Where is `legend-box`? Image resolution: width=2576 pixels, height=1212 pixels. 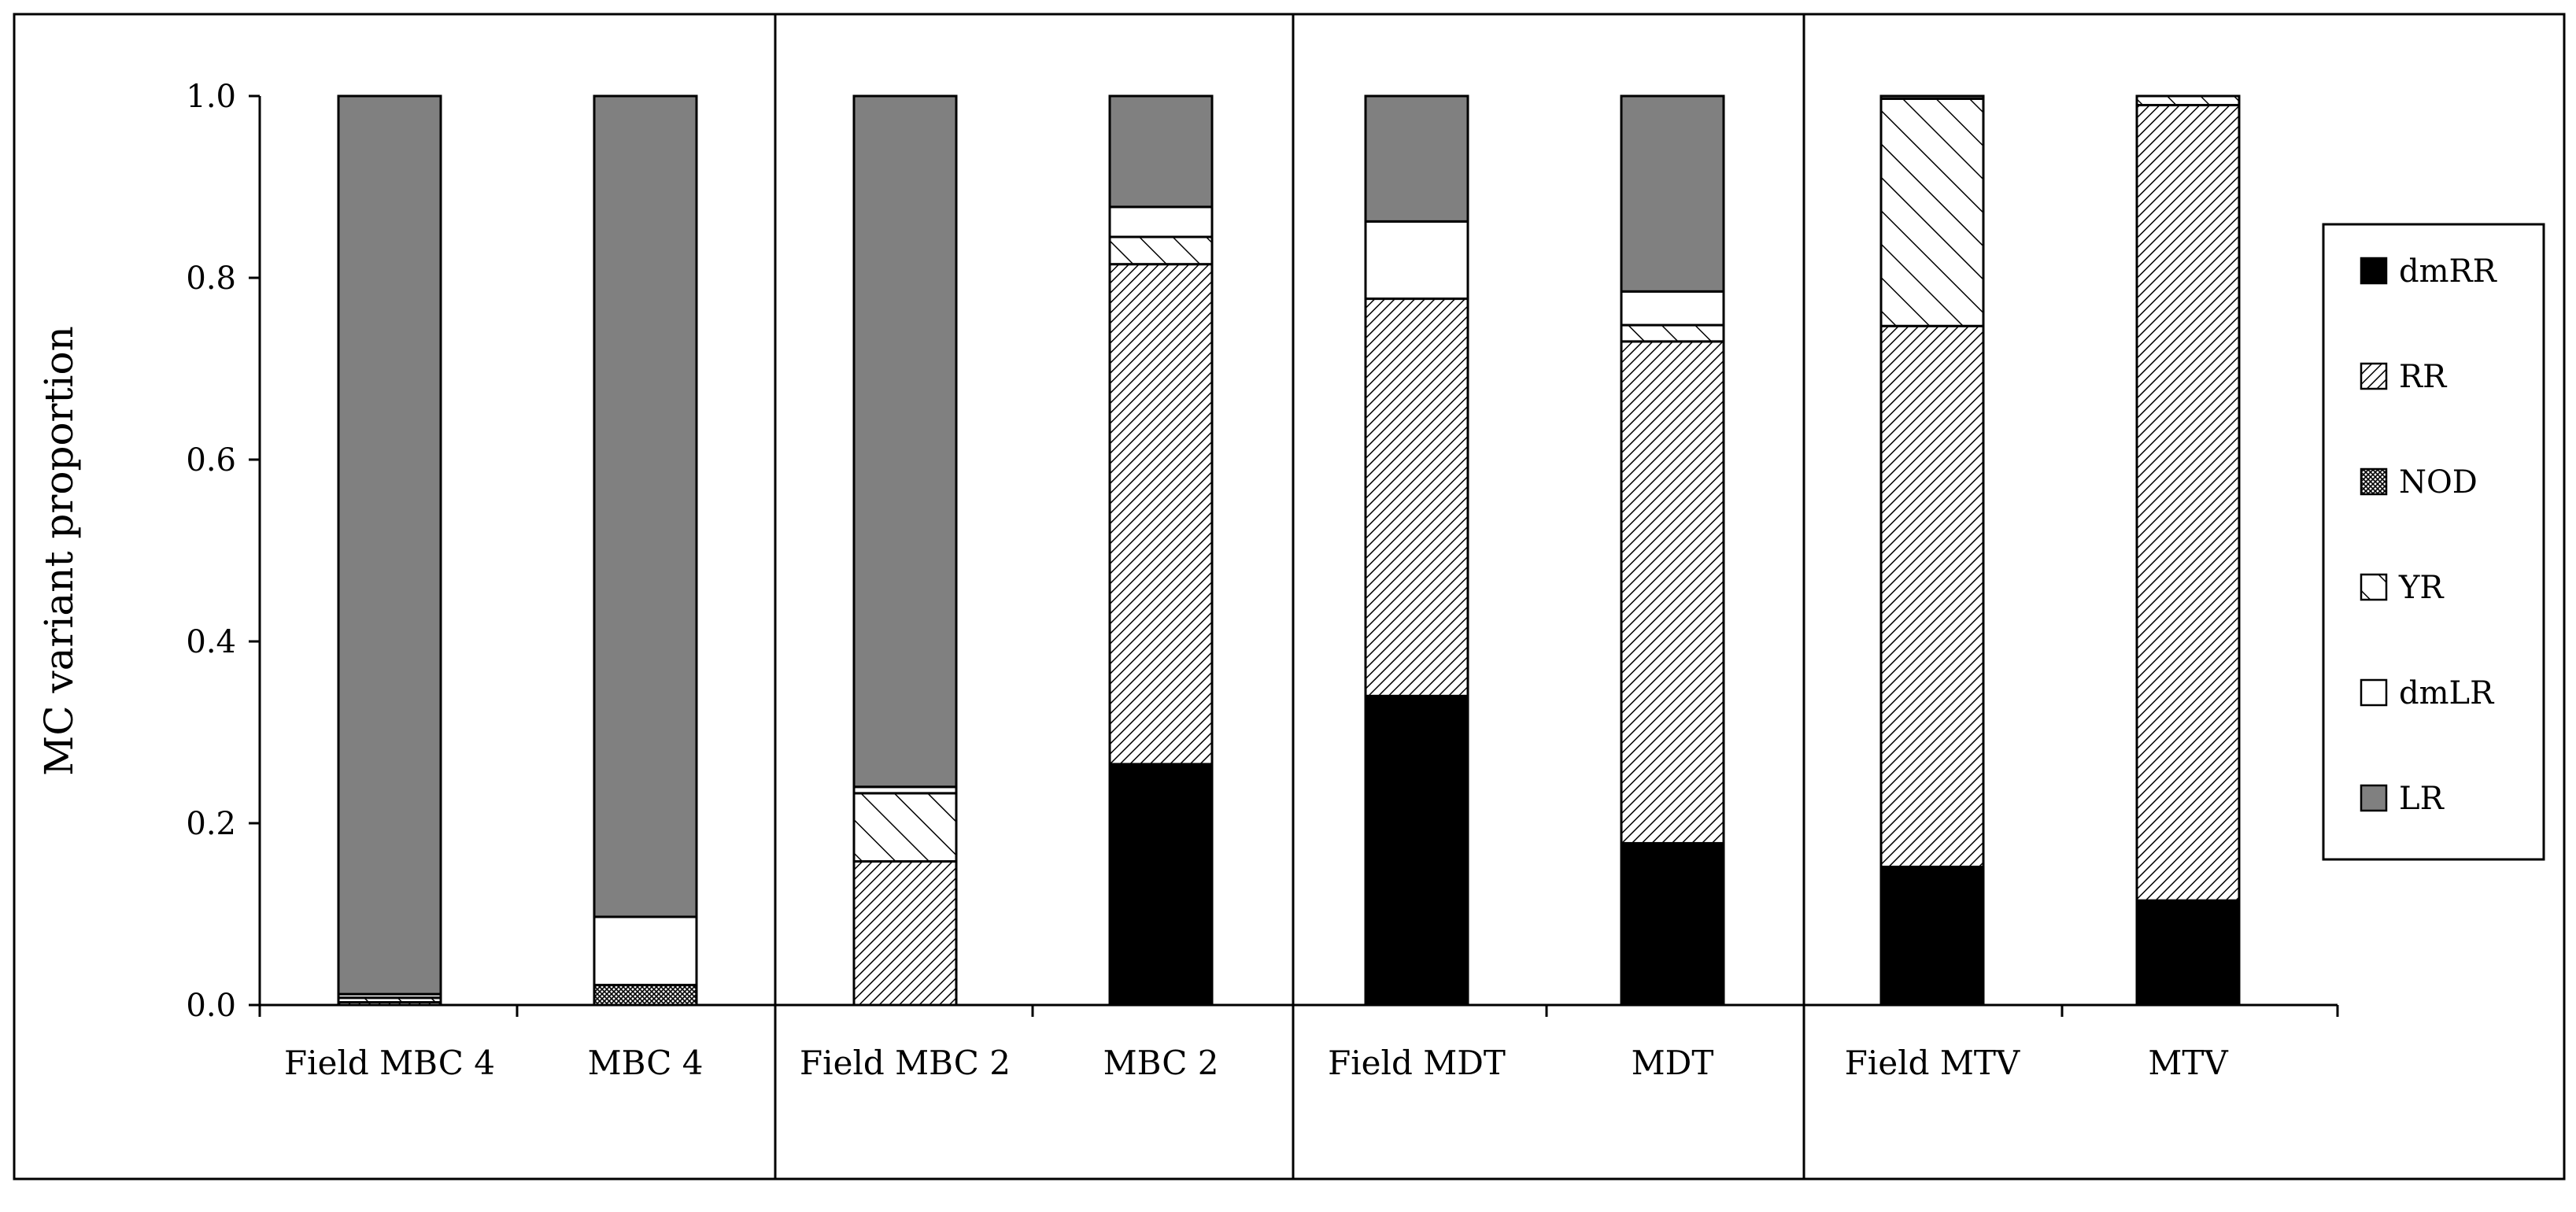 legend-box is located at coordinates (2433, 542).